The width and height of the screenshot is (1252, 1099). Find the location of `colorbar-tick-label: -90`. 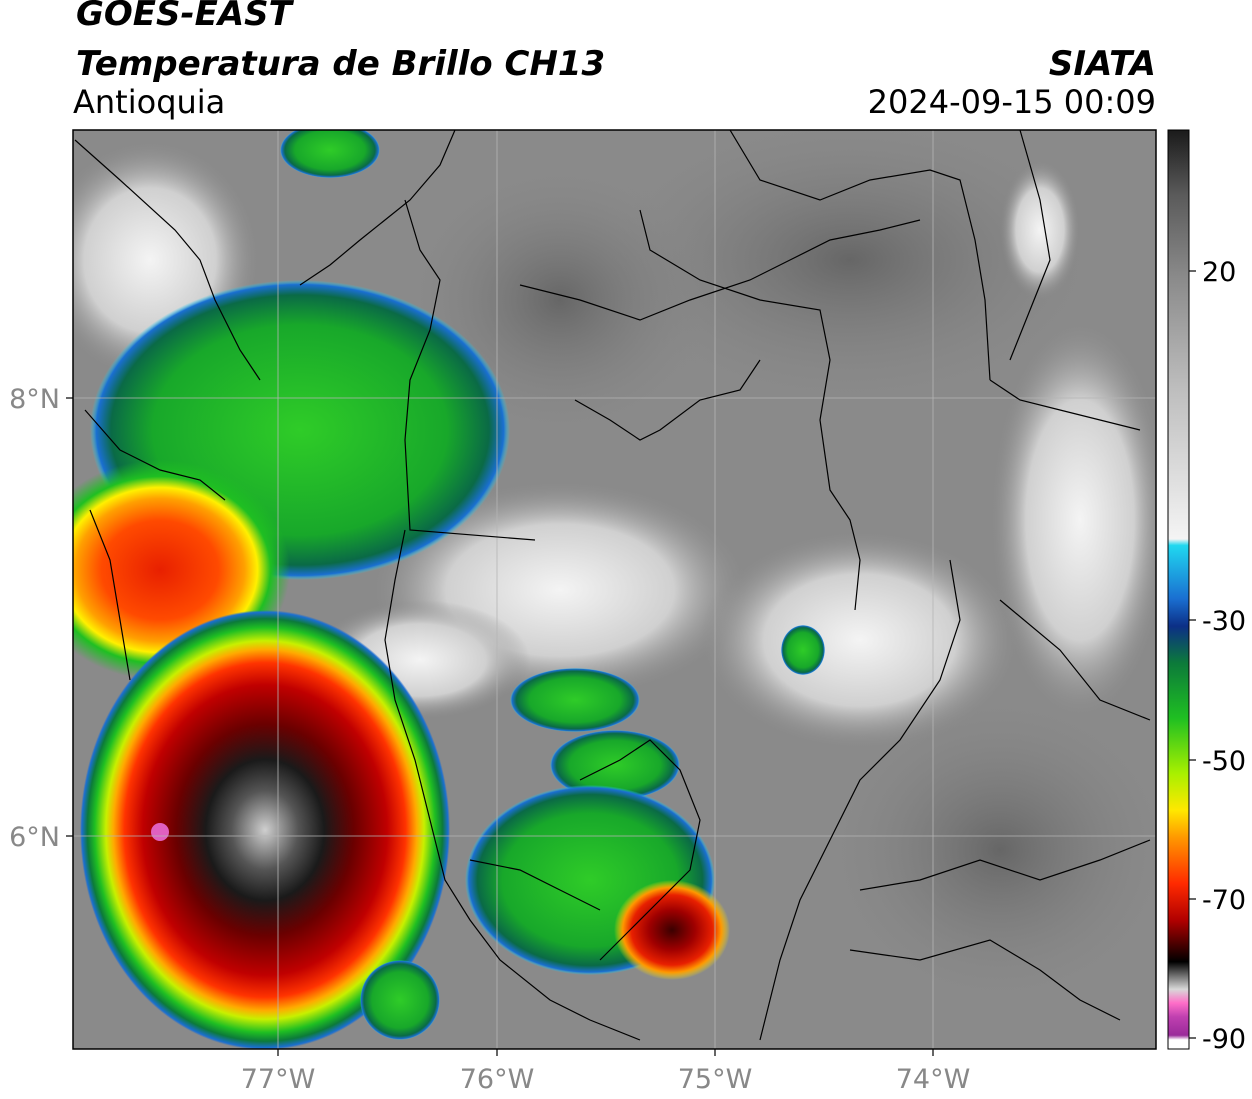

colorbar-tick-label: -90 is located at coordinates (1224, 1039).